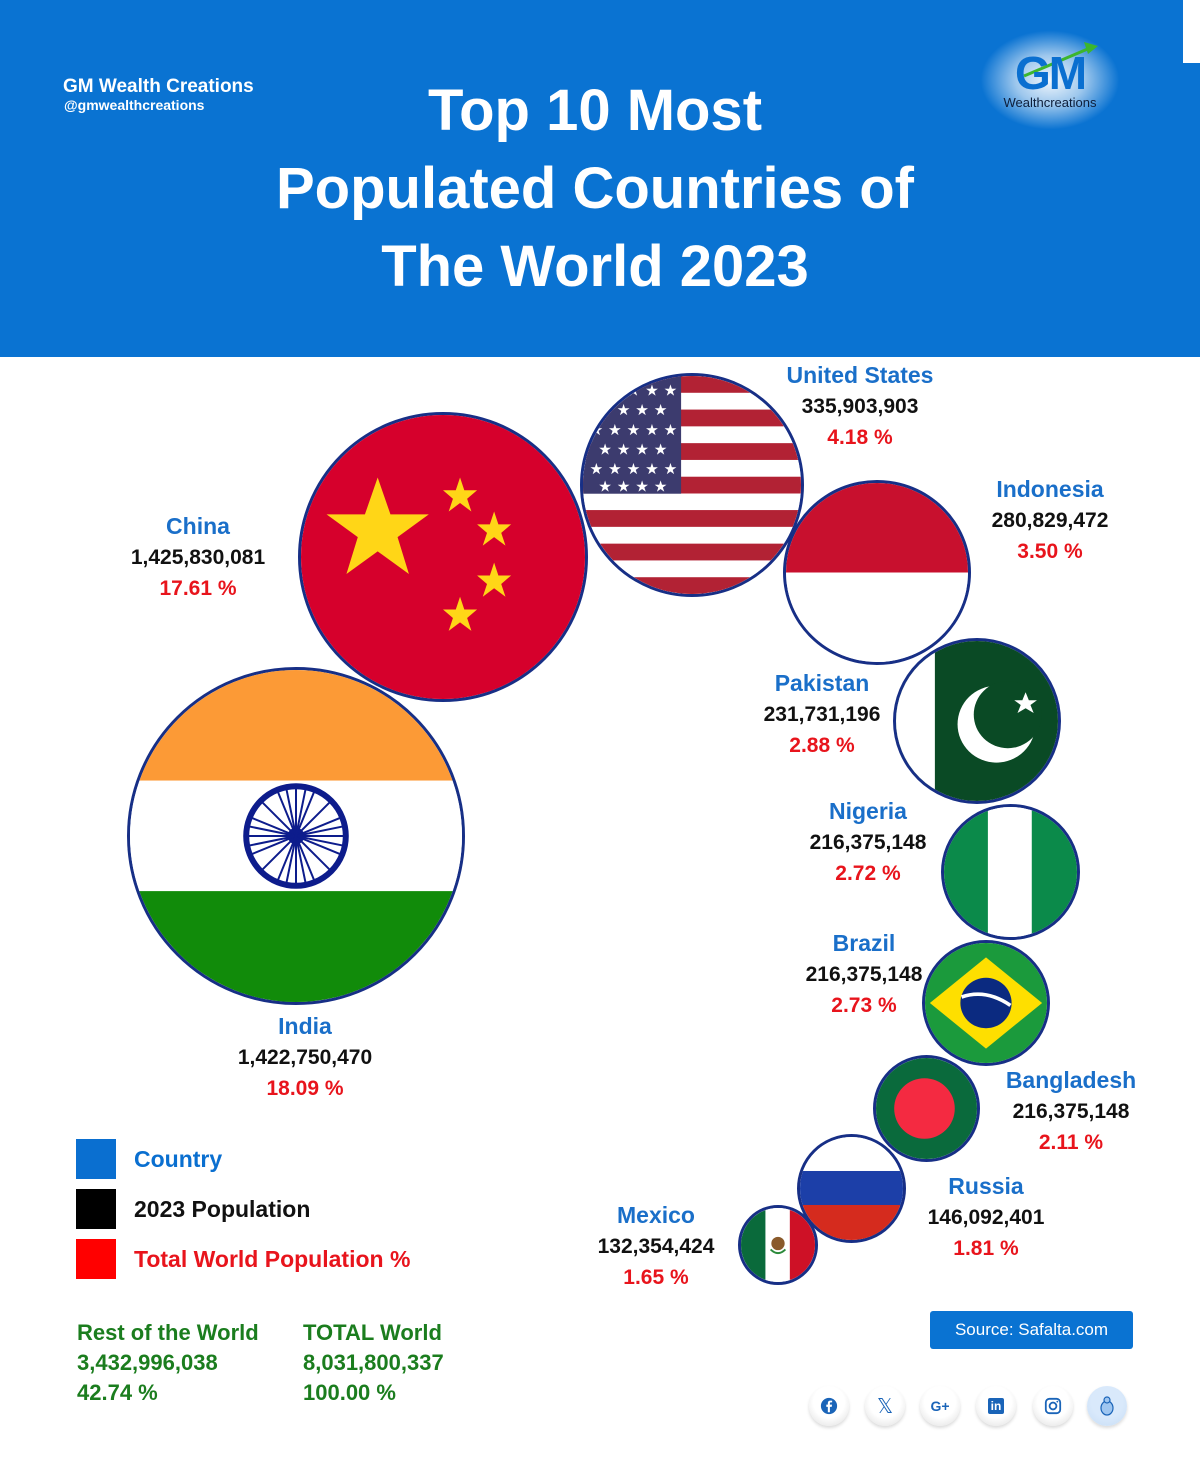  Describe the element at coordinates (296, 836) in the screenshot. I see `india-flag` at that location.